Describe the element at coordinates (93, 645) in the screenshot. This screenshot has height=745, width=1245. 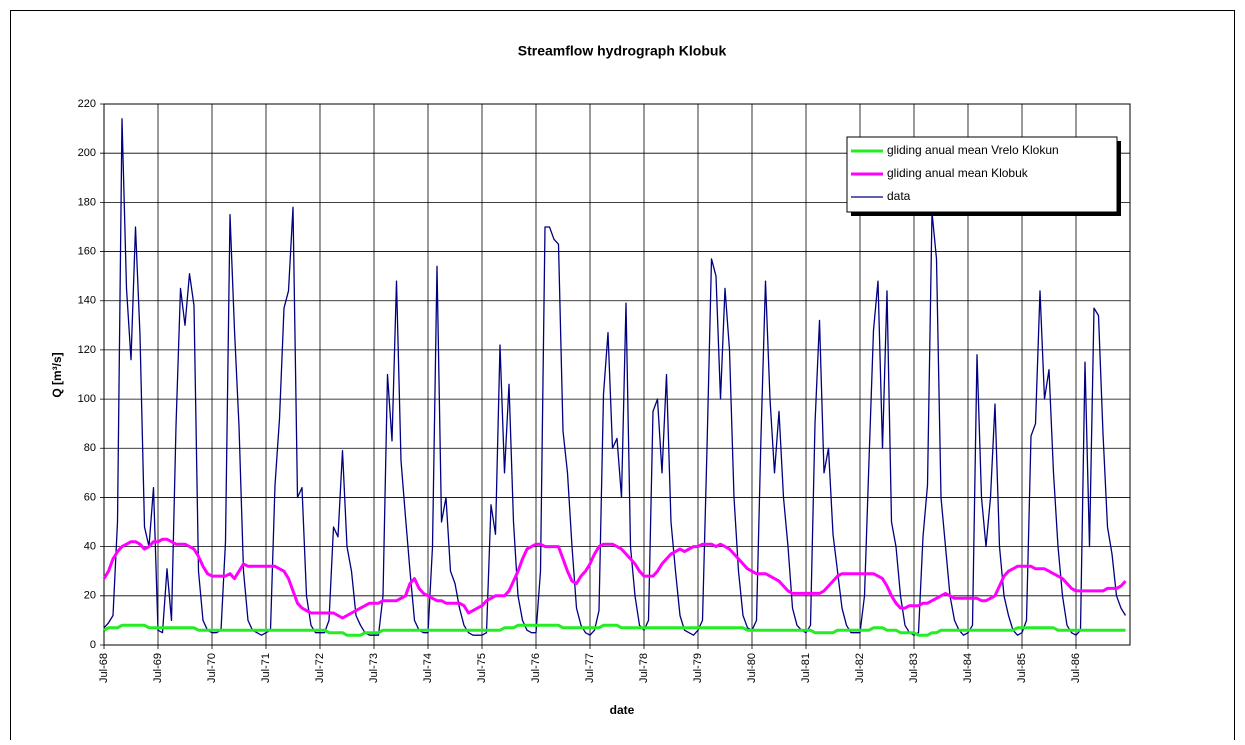
I see `y-tick-label: 0` at that location.